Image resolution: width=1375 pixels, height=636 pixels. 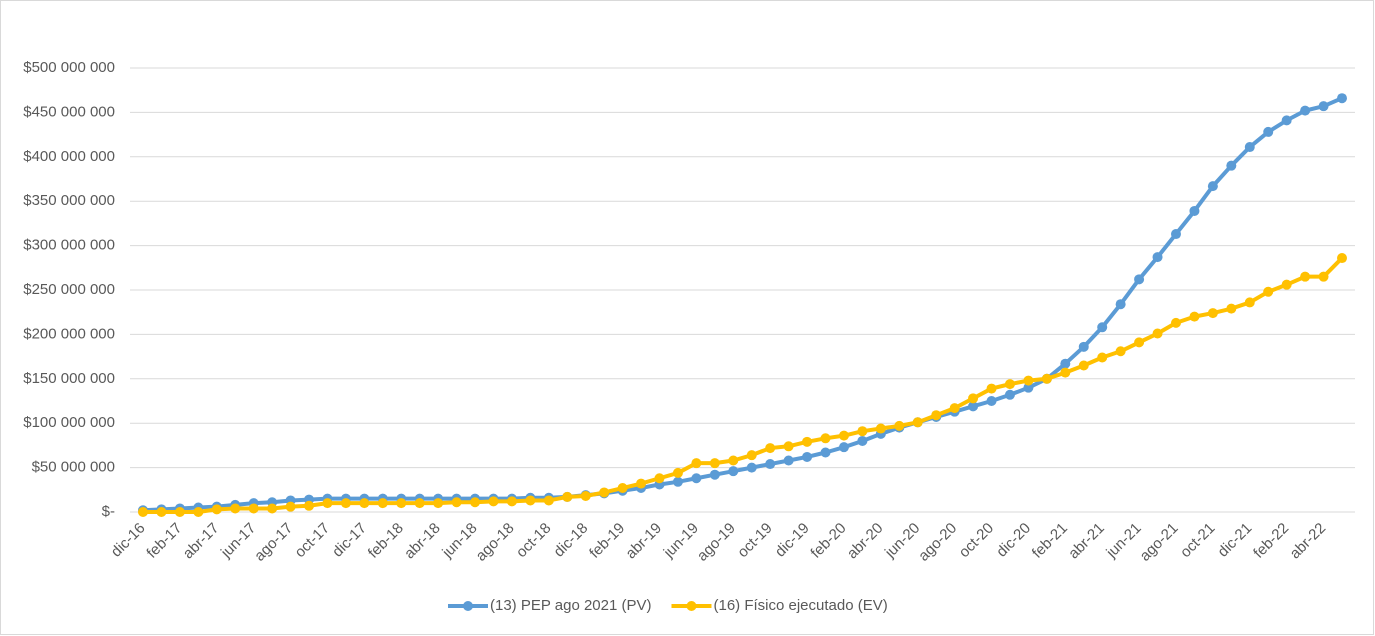 What do you see at coordinates (69, 200) in the screenshot?
I see `y-tick-label: $350 000 000` at bounding box center [69, 200].